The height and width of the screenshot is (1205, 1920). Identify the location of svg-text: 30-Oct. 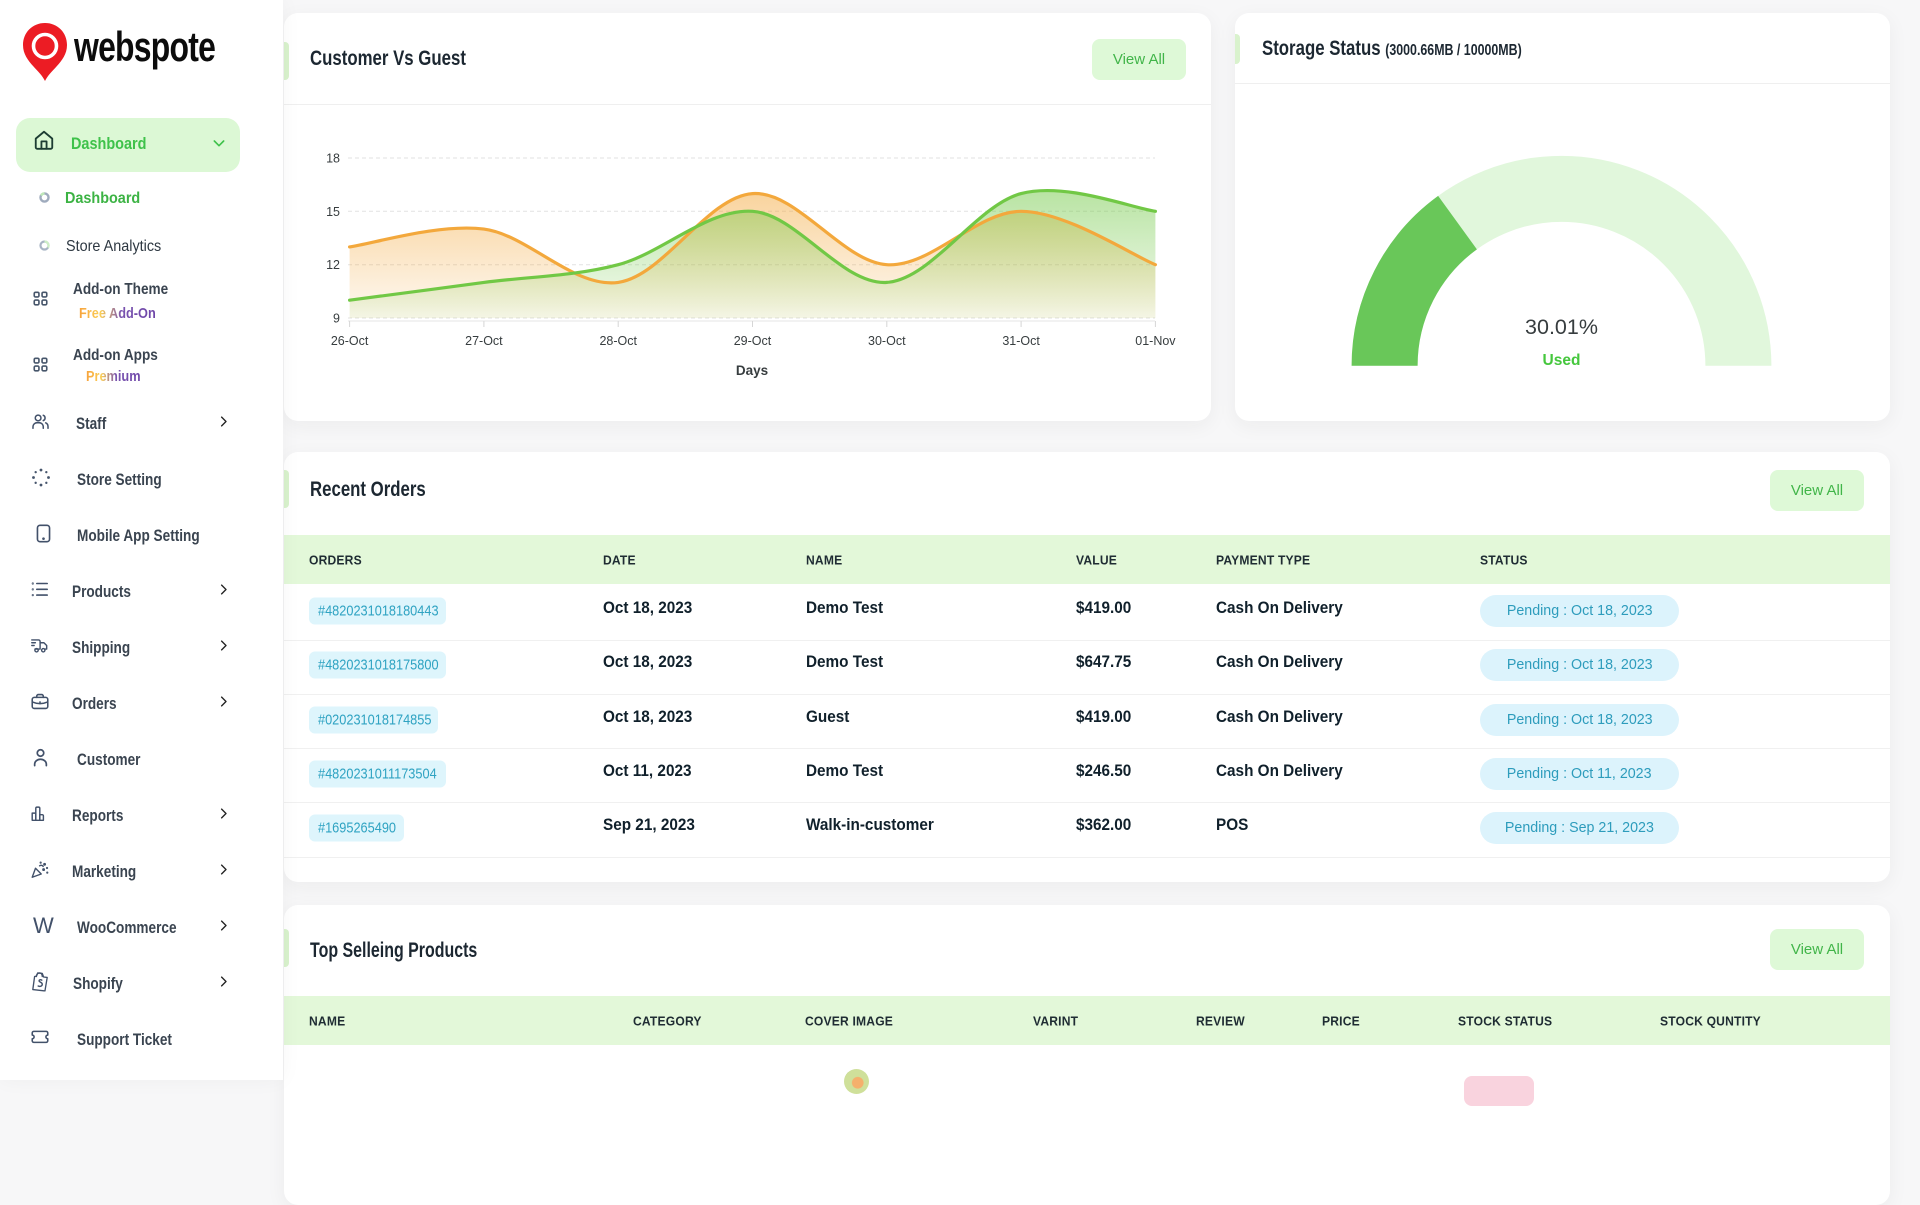
(887, 341).